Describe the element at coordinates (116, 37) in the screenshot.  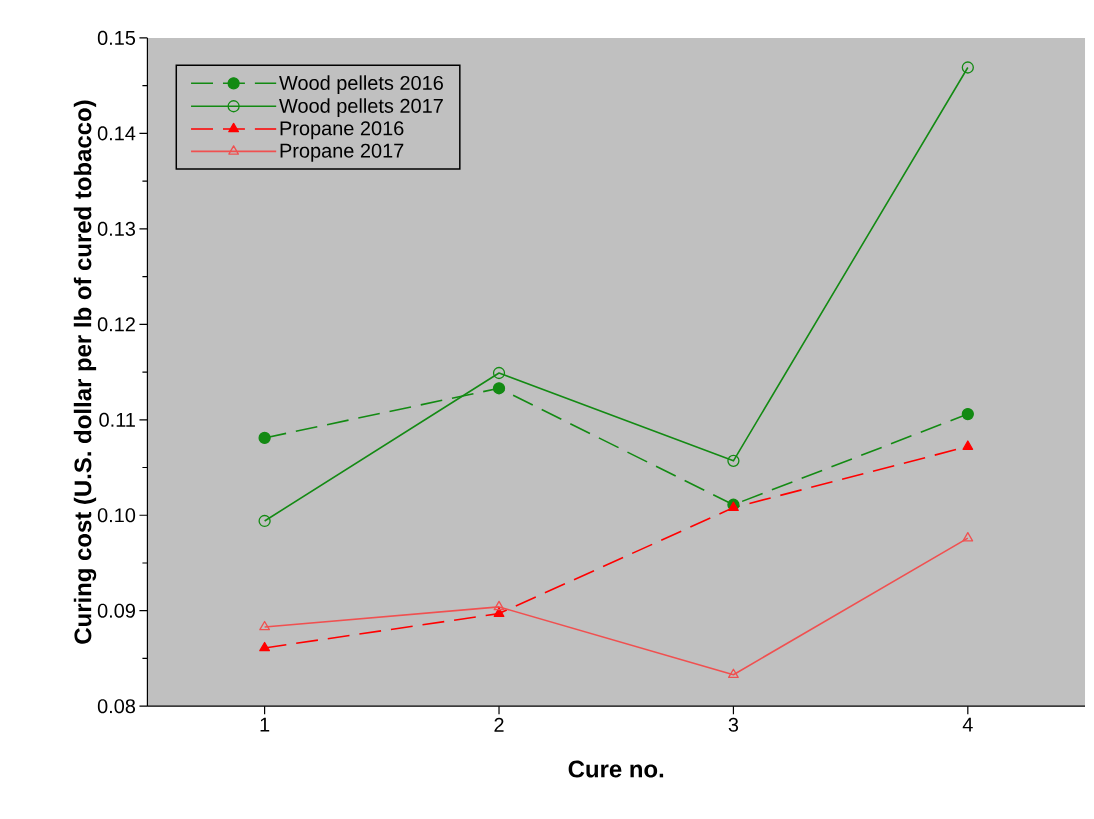
I see `y-tick-label: 0.15` at that location.